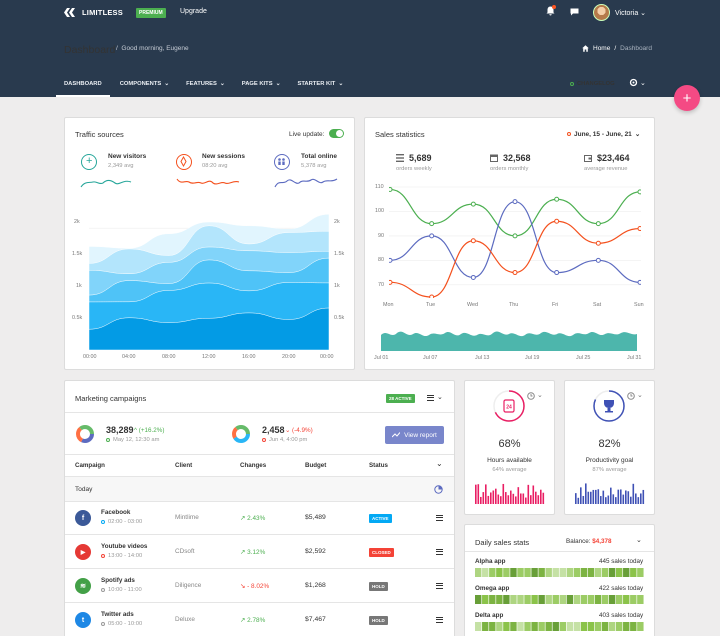 The height and width of the screenshot is (636, 720). Describe the element at coordinates (381, 260) in the screenshot. I see `y-tick: 80` at that location.